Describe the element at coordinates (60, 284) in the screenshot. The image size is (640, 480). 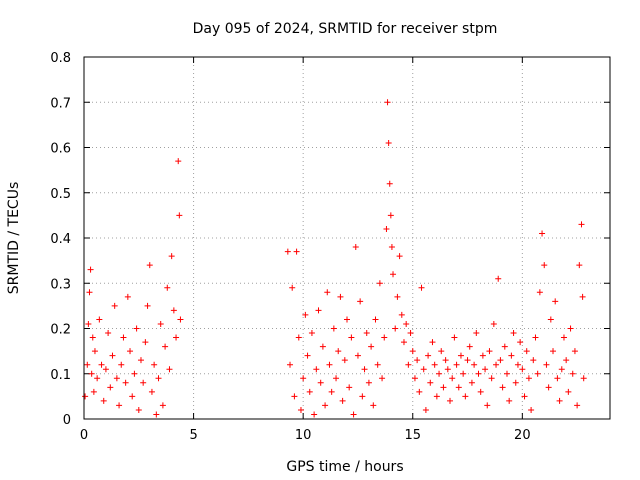
I see `y-tick-label: 0.3` at that location.